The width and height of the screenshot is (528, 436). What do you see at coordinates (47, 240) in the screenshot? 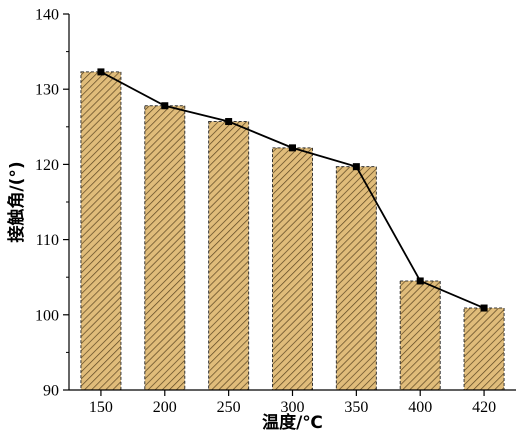
I see `y-tick-label: 110` at bounding box center [47, 240].